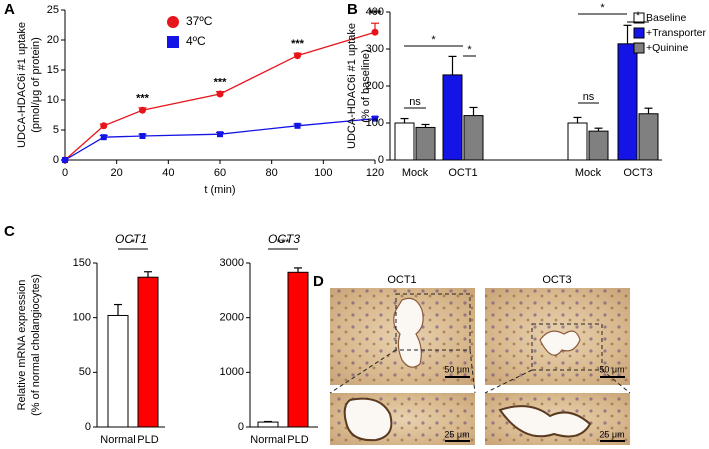 This screenshot has width=709, height=449. Describe the element at coordinates (462, 173) in the screenshot. I see `x-tick-label: OCT1` at that location.